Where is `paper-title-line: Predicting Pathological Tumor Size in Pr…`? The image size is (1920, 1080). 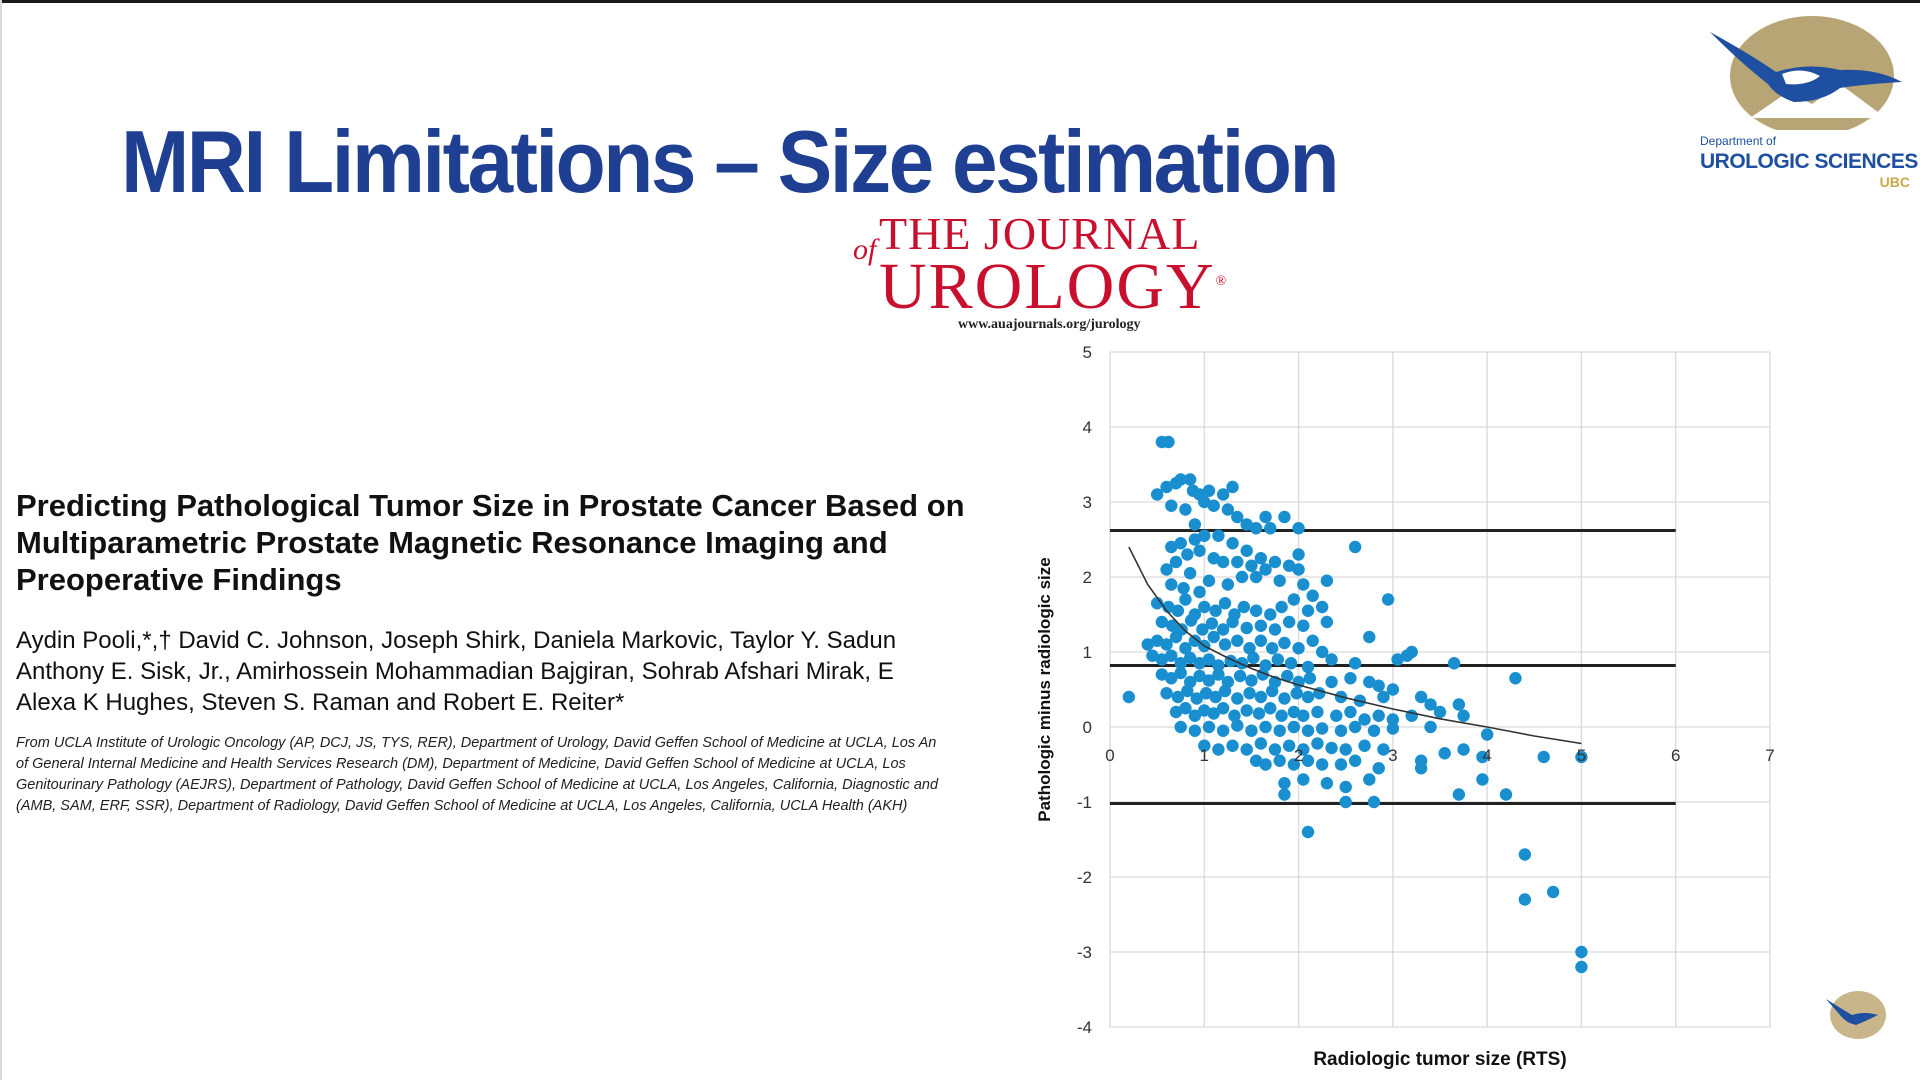
paper-title-line: Predicting Pathological Tumor Size in Pr… is located at coordinates (490, 505).